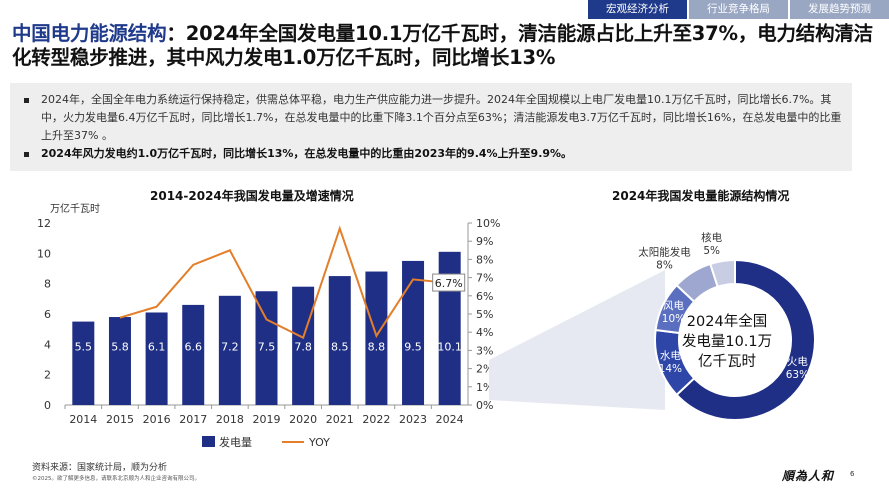 Image resolution: width=889 pixels, height=500 pixels. Describe the element at coordinates (376, 419) in the screenshot. I see `x-tick-label: 2022` at that location.